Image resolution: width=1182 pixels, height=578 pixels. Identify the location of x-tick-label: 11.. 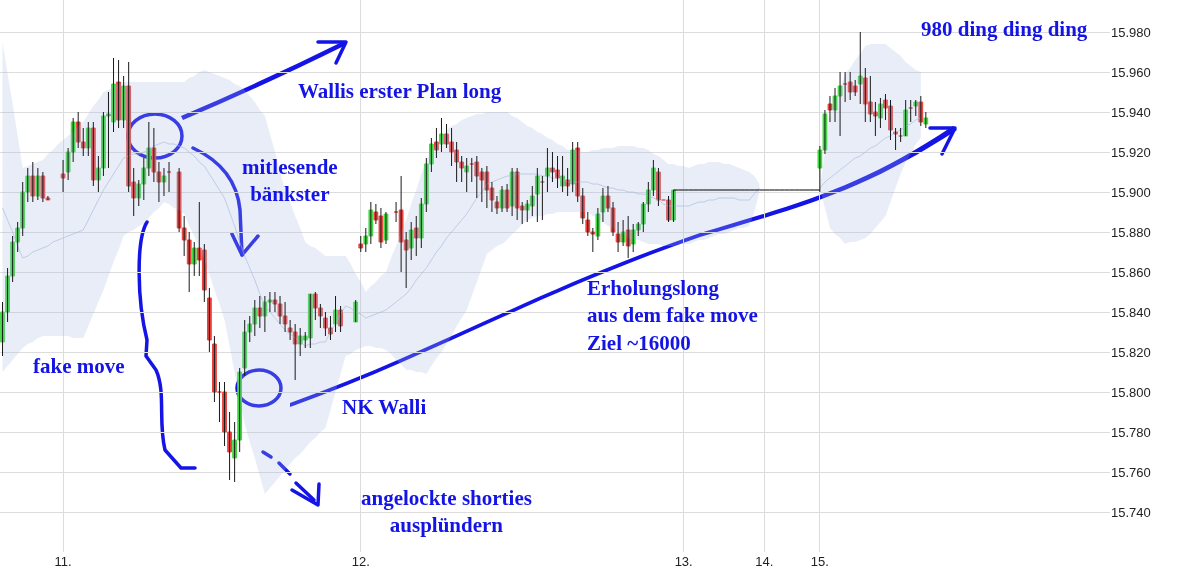
(63, 561).